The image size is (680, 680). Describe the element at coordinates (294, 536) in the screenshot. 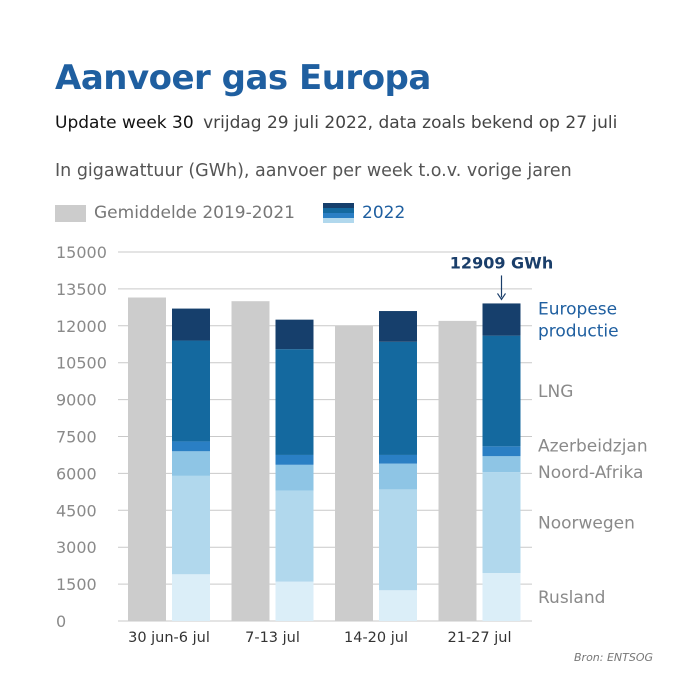

I see `bar-noorwegen-7-13-jul` at that location.